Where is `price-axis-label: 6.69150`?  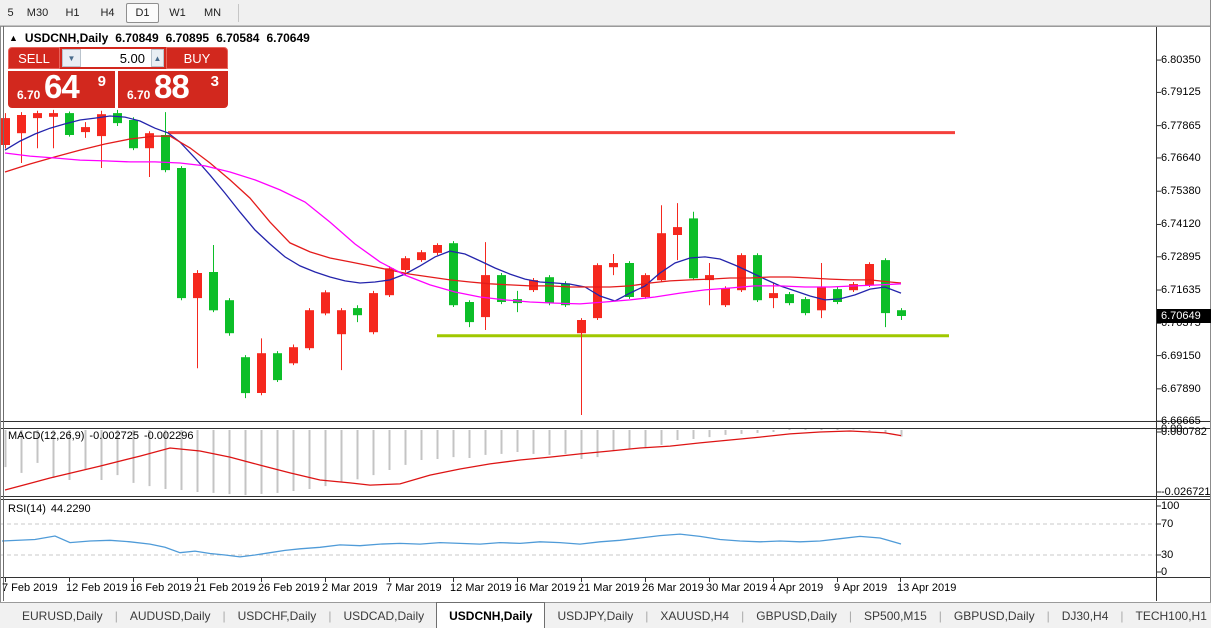 price-axis-label: 6.69150 is located at coordinates (1181, 355).